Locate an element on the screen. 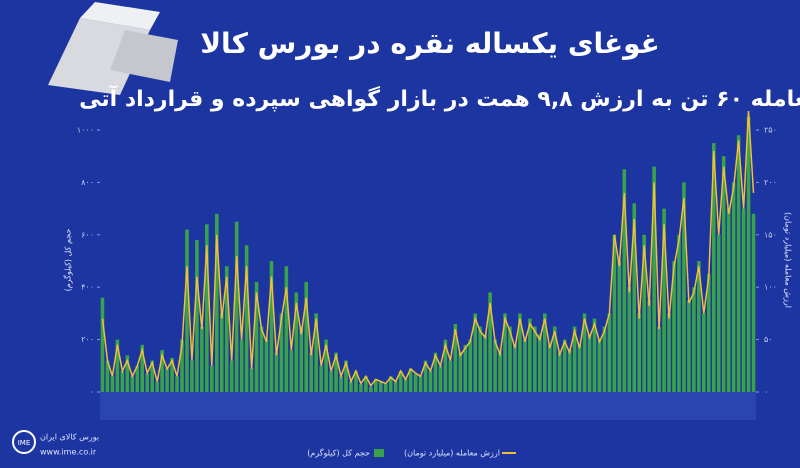  legend-label: حجم کل (کیلوگرم) is located at coordinates (338, 453).